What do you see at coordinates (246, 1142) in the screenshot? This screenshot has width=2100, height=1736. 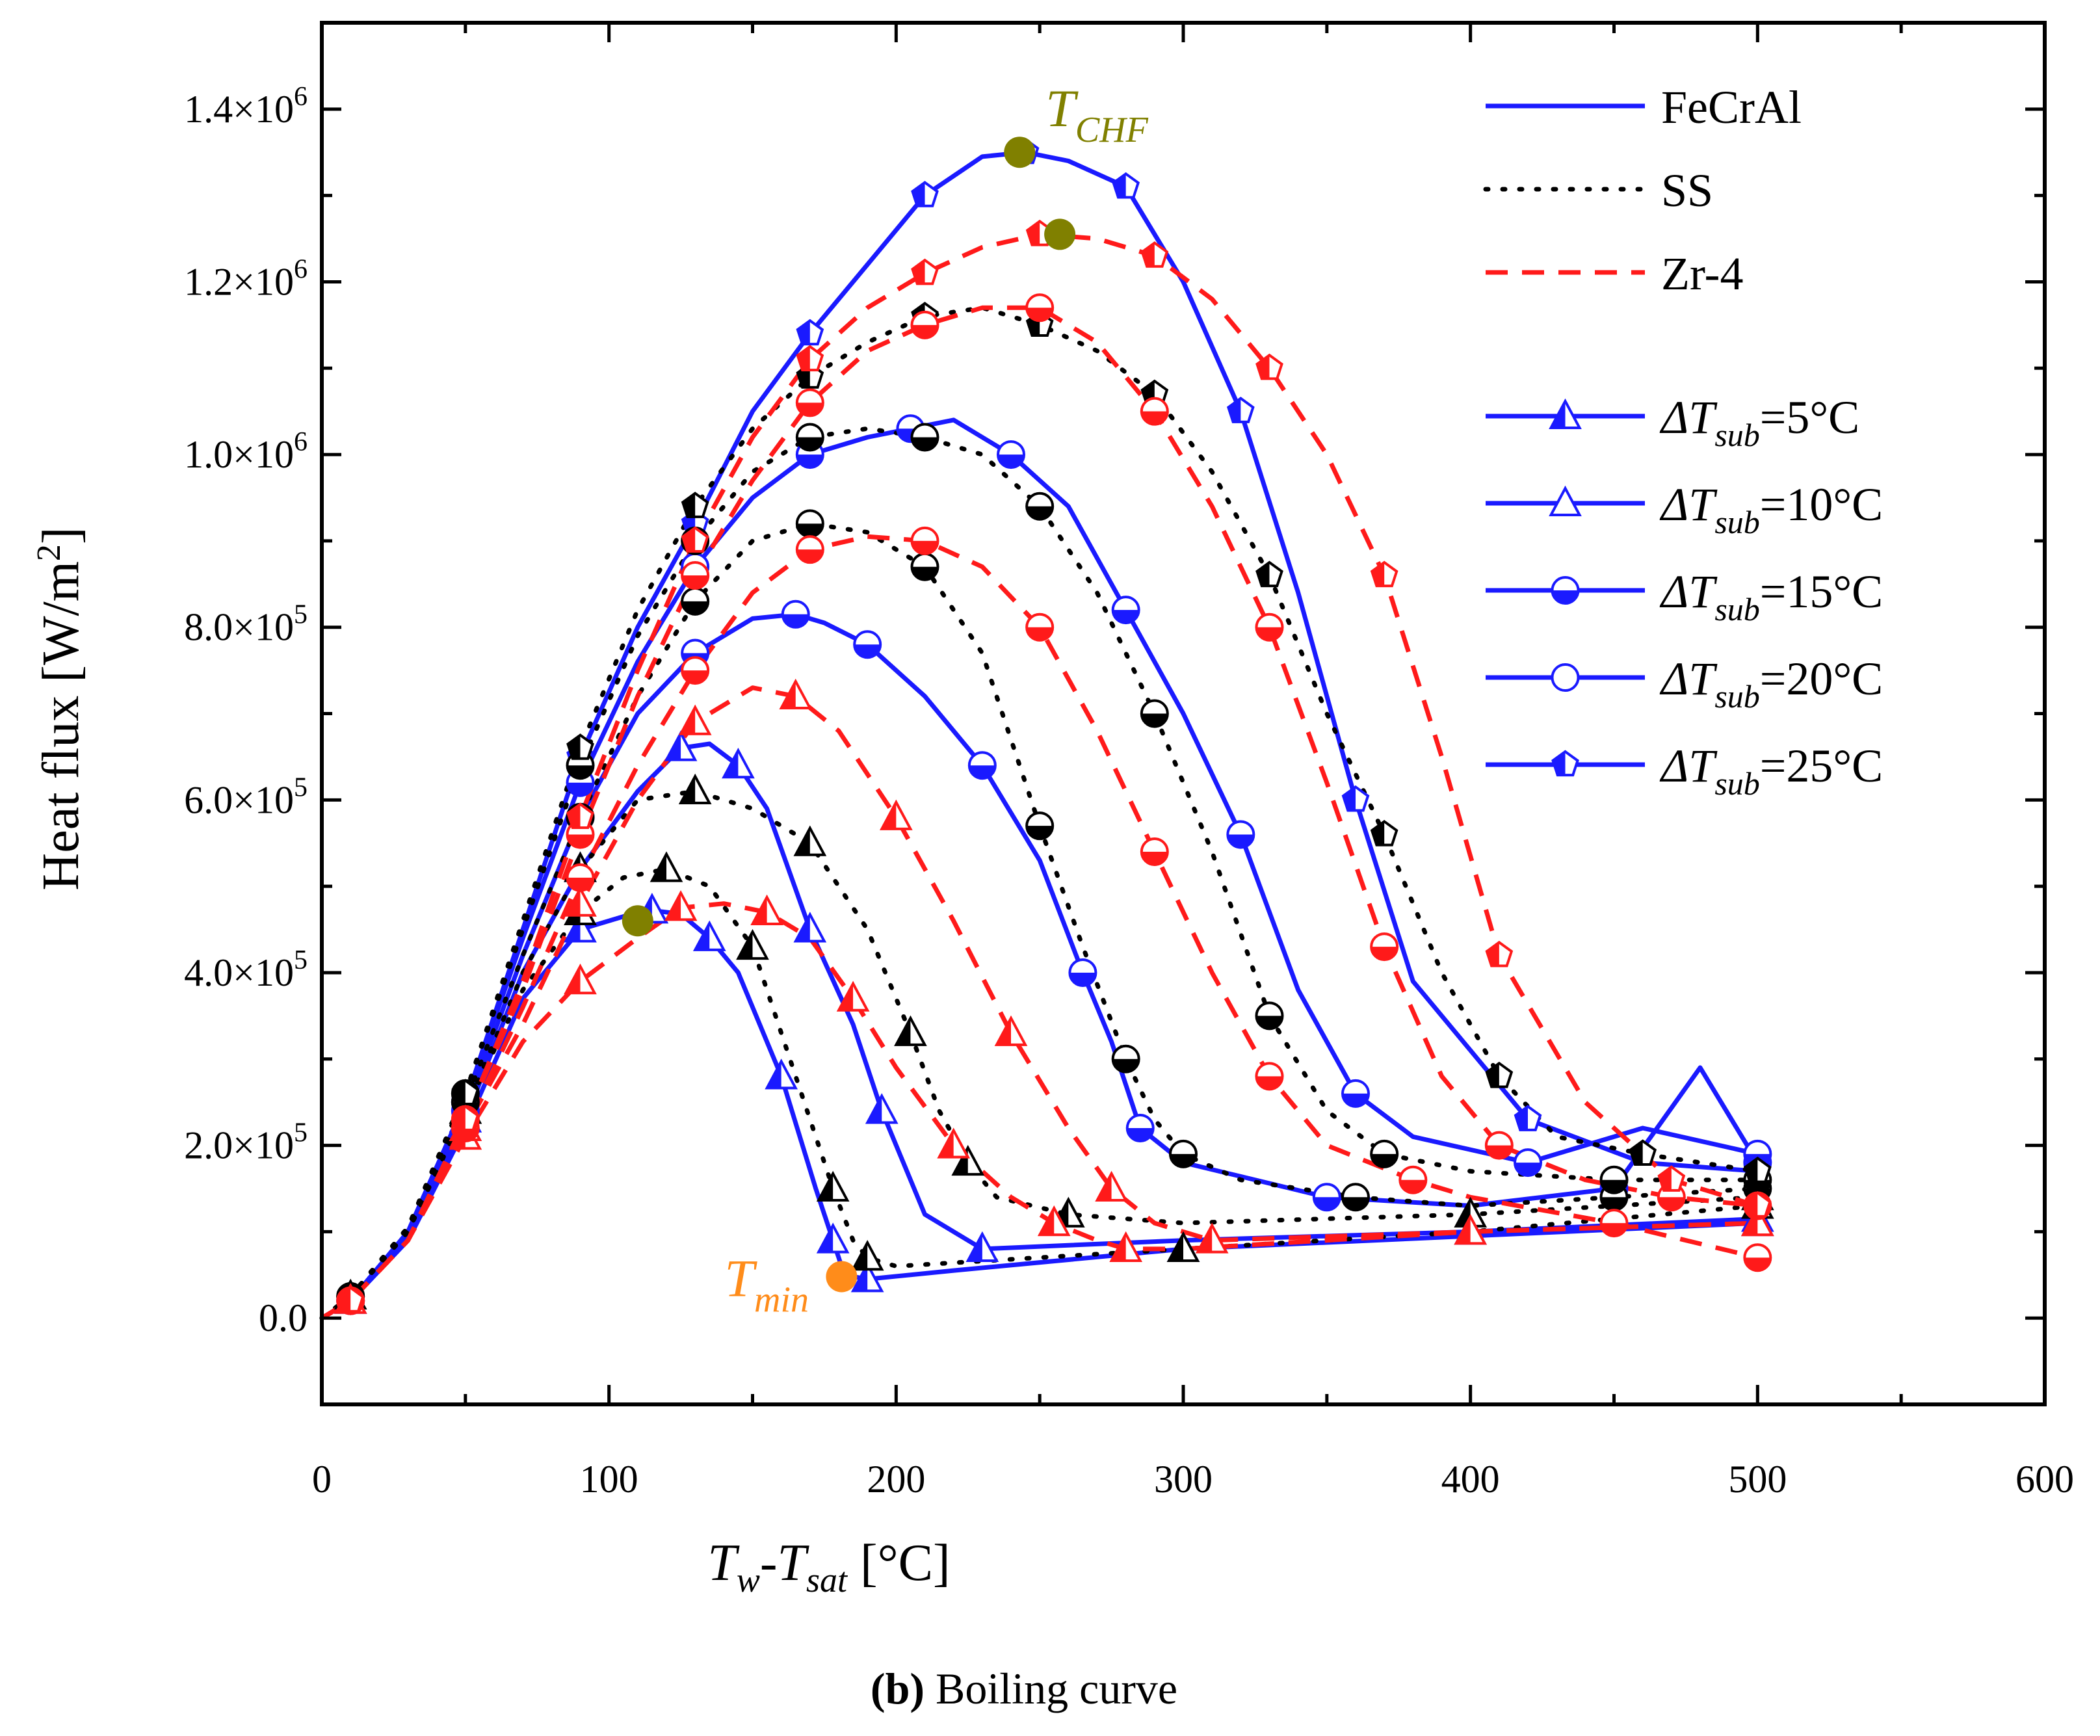 I see `y-tick-label: 2.0×10⁵` at bounding box center [246, 1142].